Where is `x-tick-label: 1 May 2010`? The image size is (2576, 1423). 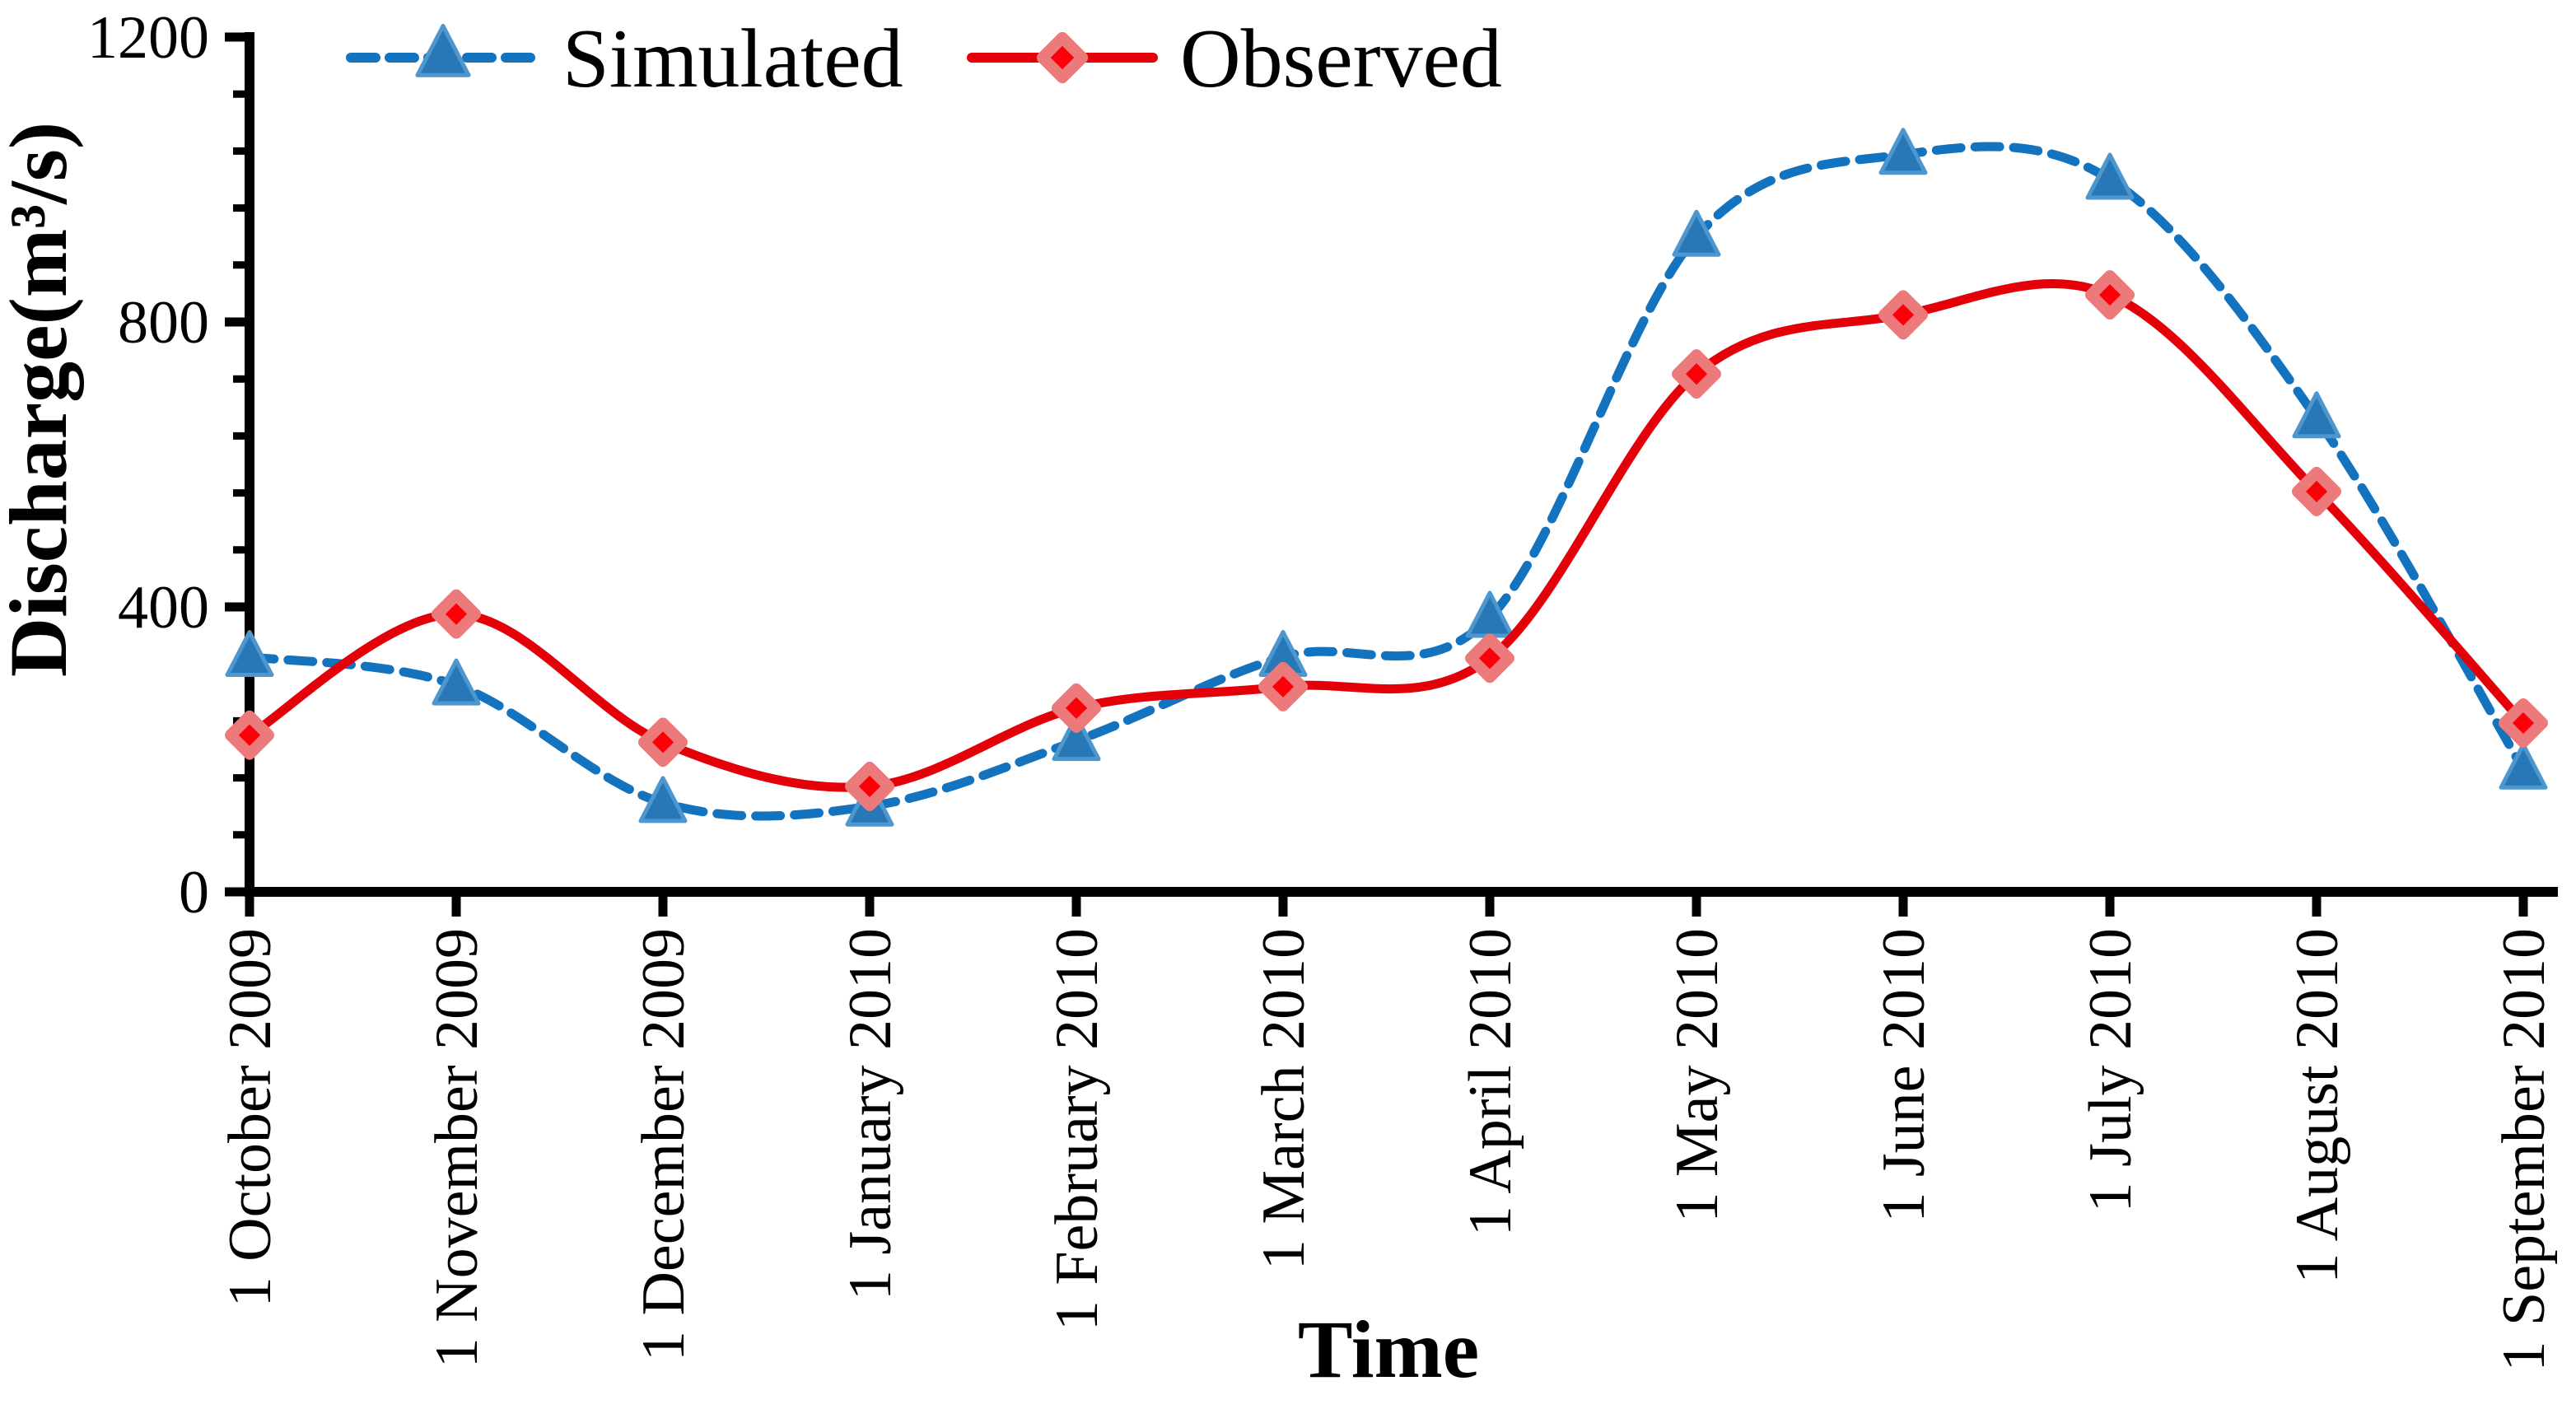
x-tick-label: 1 May 2010 is located at coordinates (1697, 1076).